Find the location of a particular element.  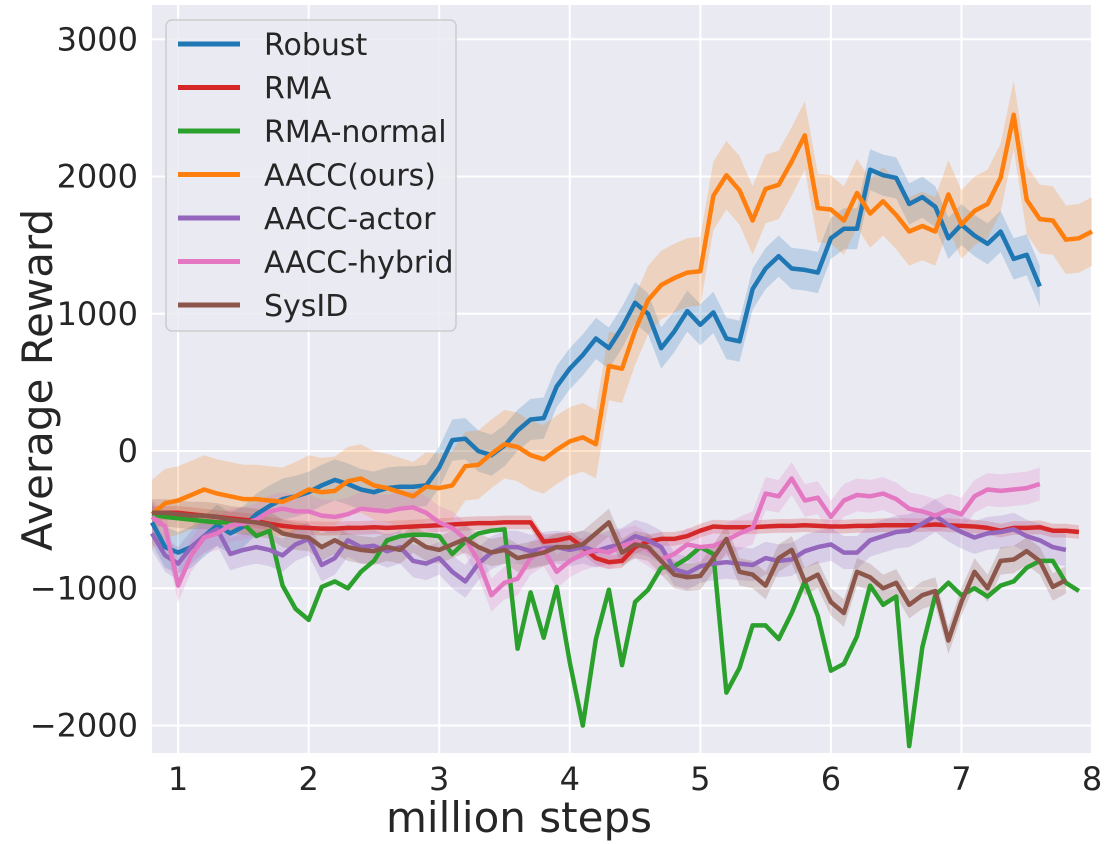

y-tick-label: 0 is located at coordinates (128, 451).